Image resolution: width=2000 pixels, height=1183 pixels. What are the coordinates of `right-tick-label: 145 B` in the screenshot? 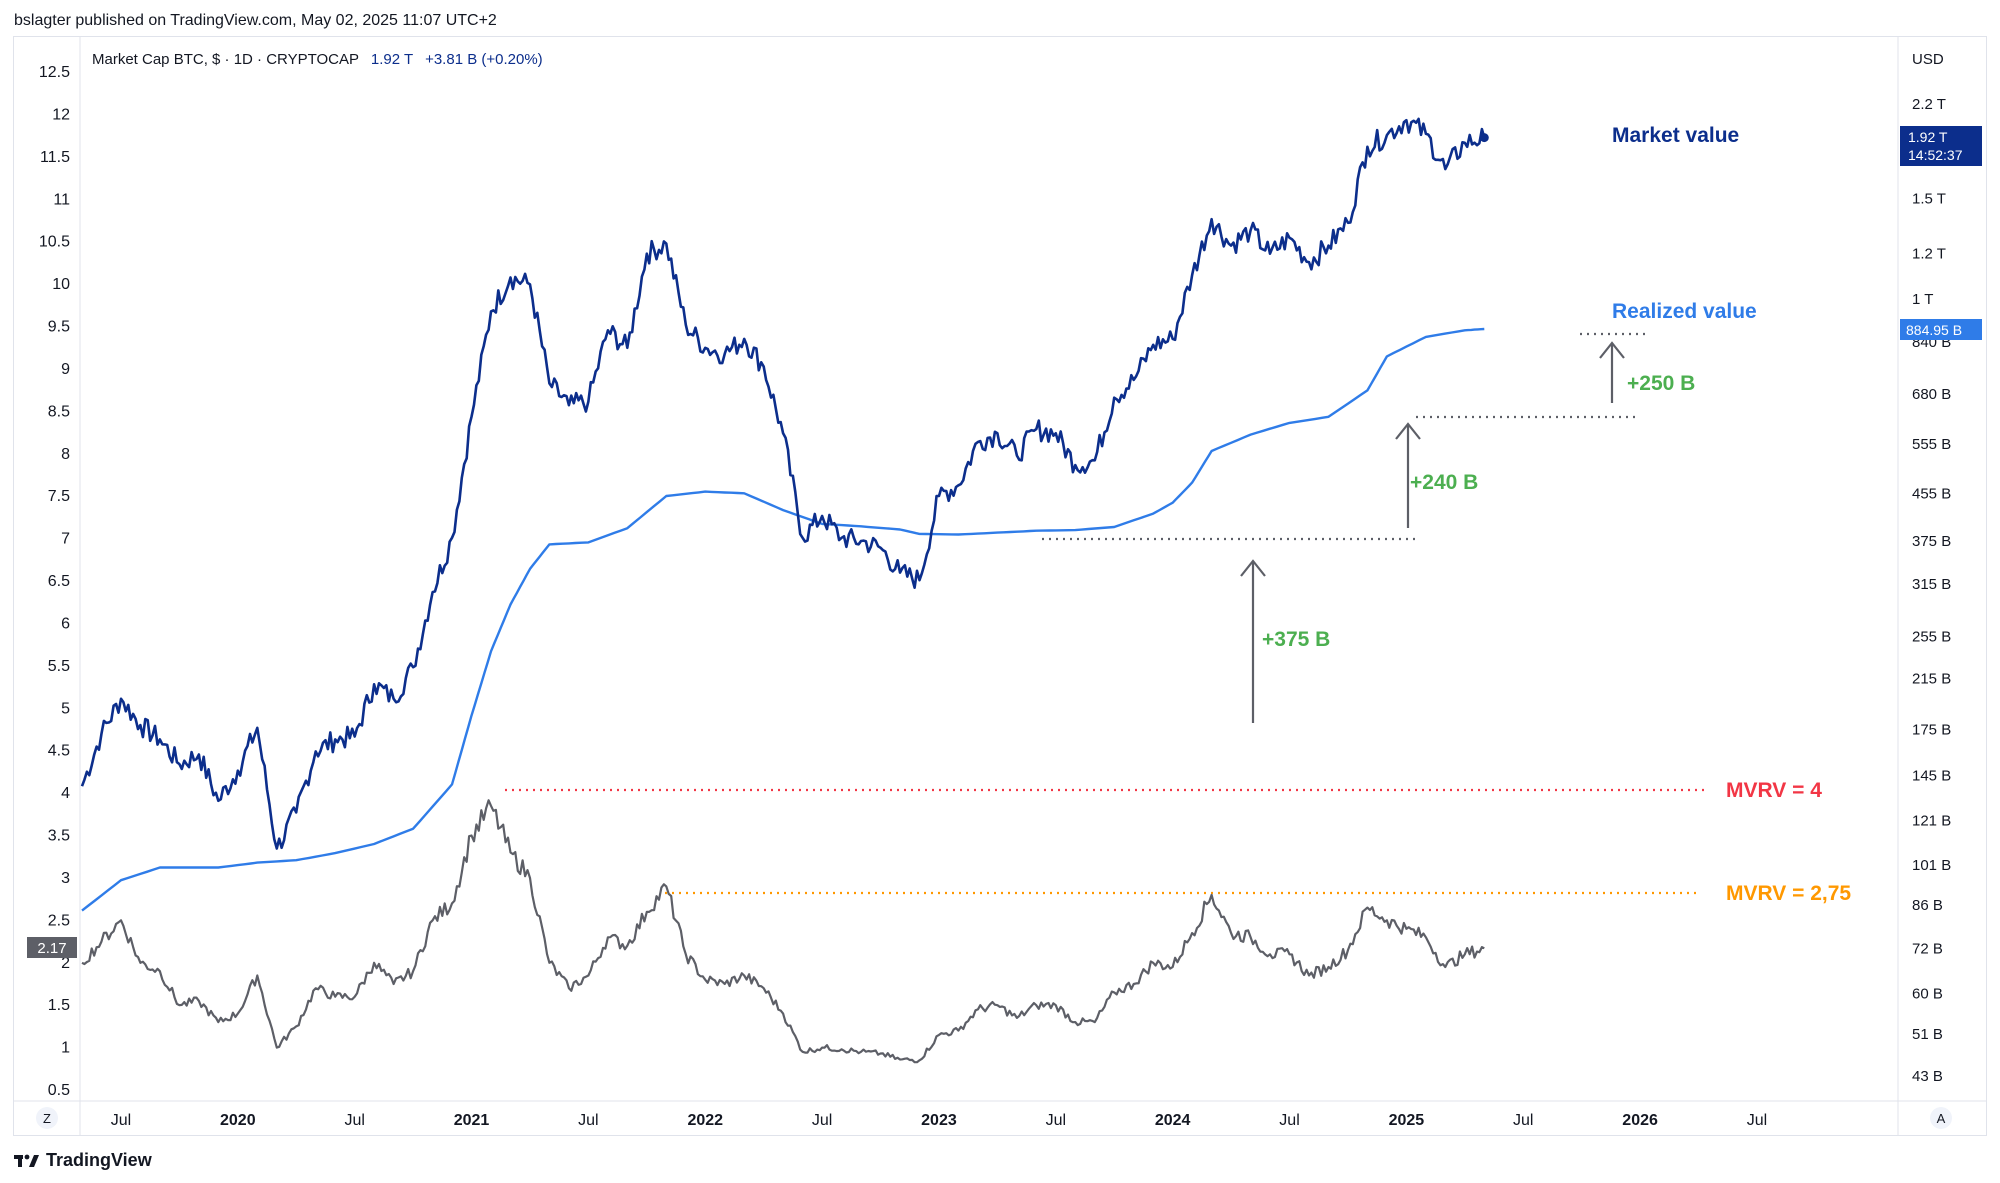 It's located at (1931, 776).